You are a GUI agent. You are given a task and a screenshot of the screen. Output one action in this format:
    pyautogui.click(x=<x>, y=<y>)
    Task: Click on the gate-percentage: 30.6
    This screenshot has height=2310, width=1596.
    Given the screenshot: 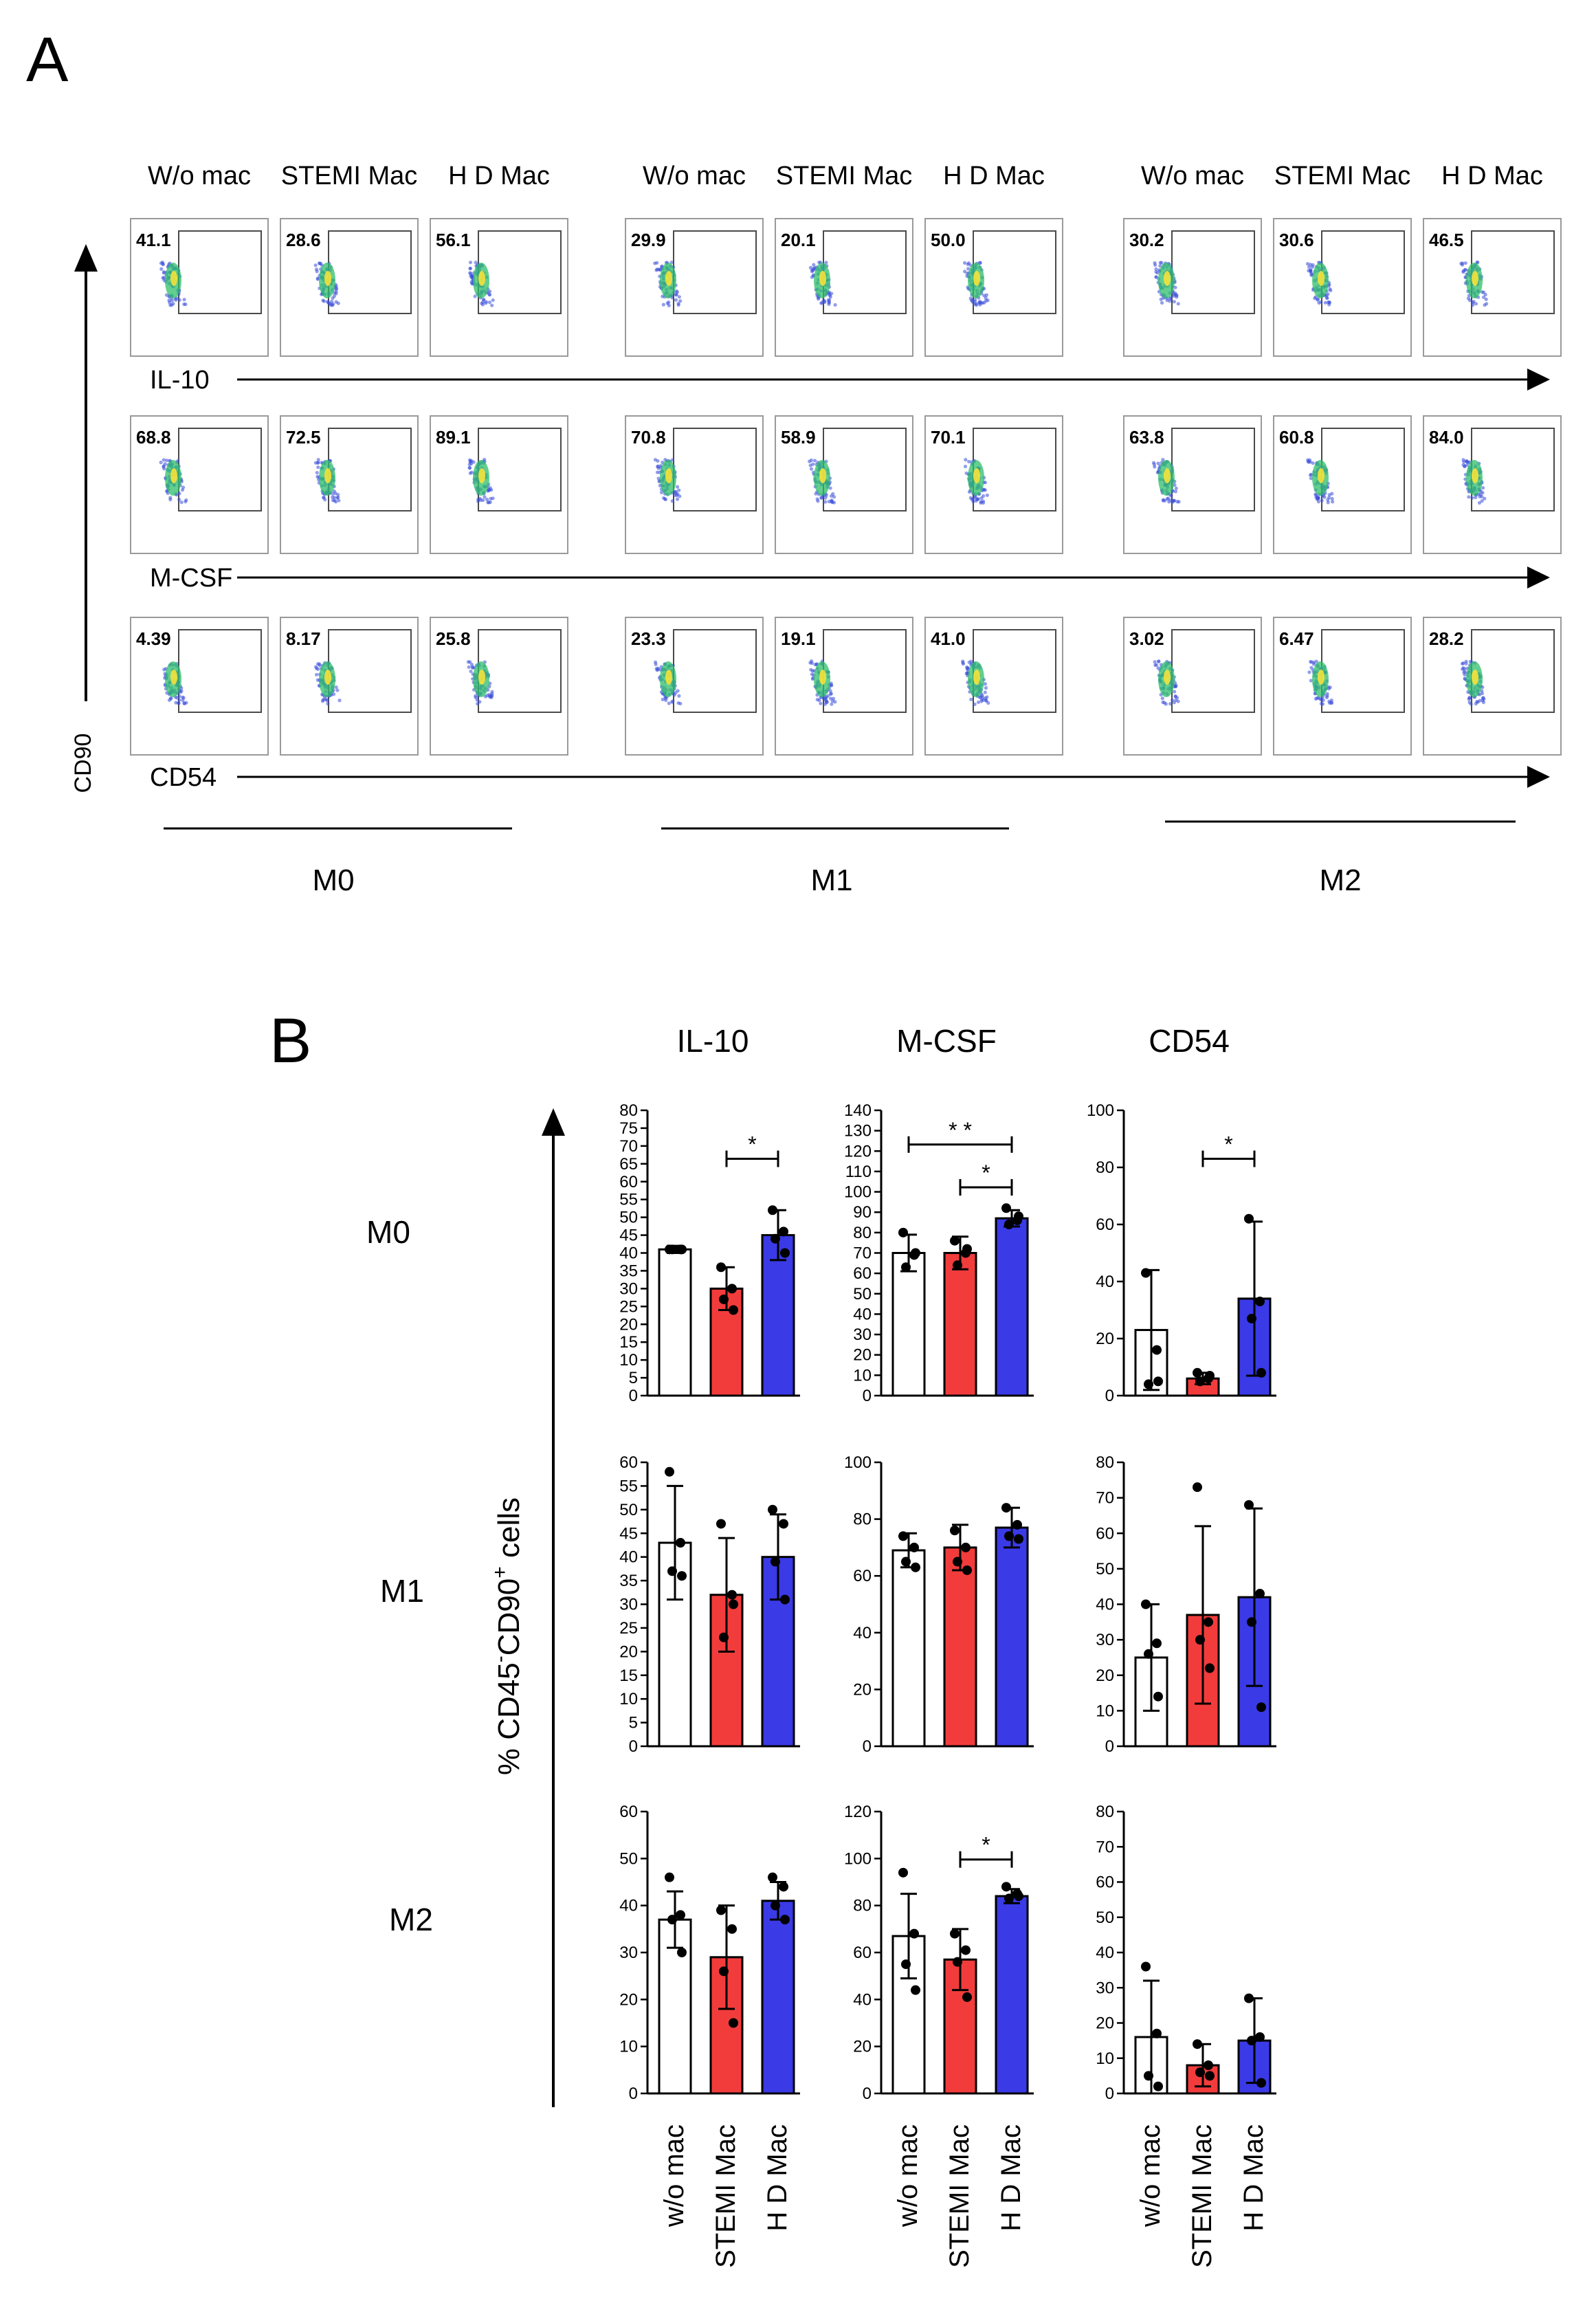 What is the action you would take?
    pyautogui.click(x=1296, y=240)
    